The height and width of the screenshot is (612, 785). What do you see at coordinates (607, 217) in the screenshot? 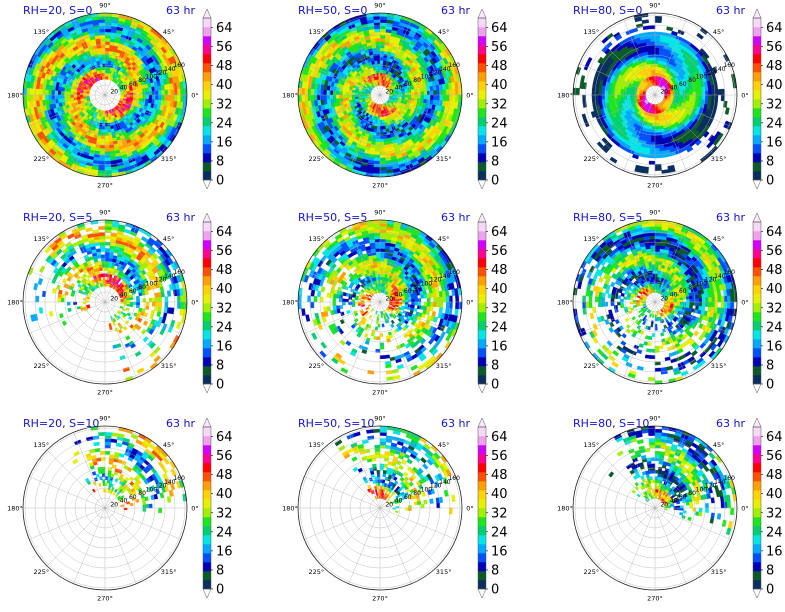
I see `panel-title: RH=80, S=5` at bounding box center [607, 217].